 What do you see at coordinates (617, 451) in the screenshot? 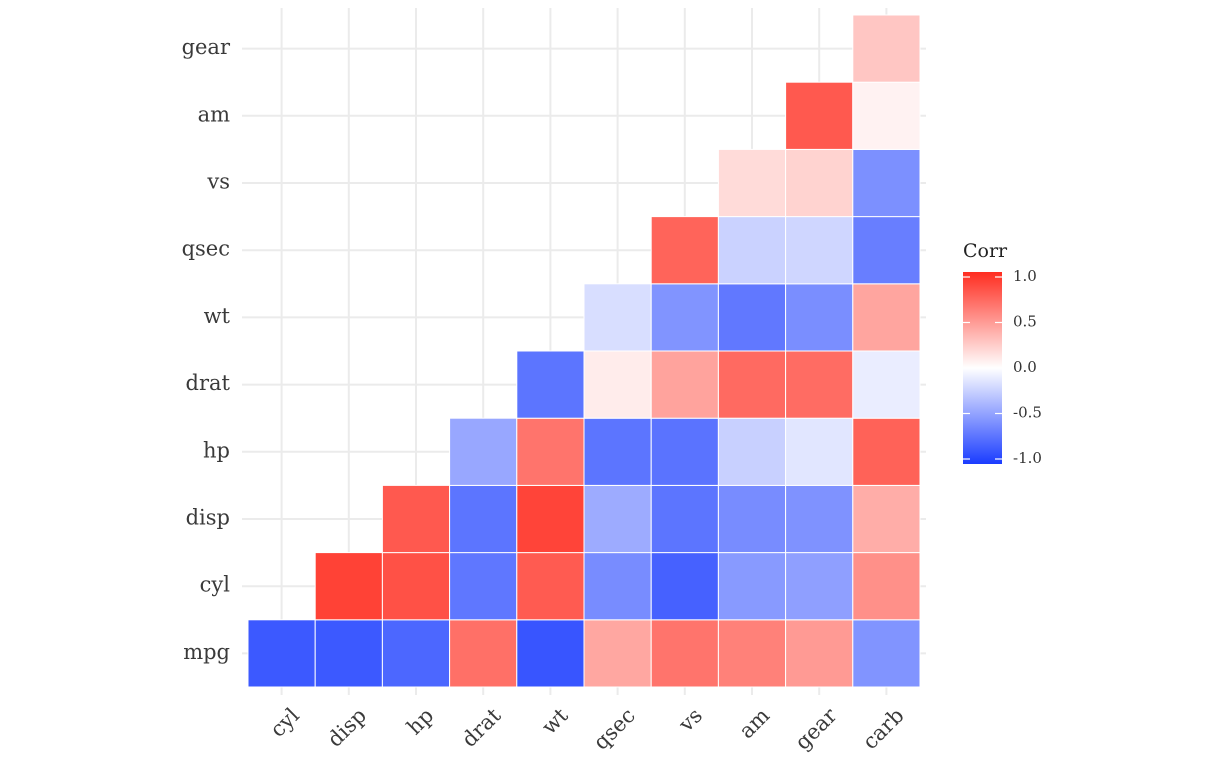
I see `tile-hp-qsec` at bounding box center [617, 451].